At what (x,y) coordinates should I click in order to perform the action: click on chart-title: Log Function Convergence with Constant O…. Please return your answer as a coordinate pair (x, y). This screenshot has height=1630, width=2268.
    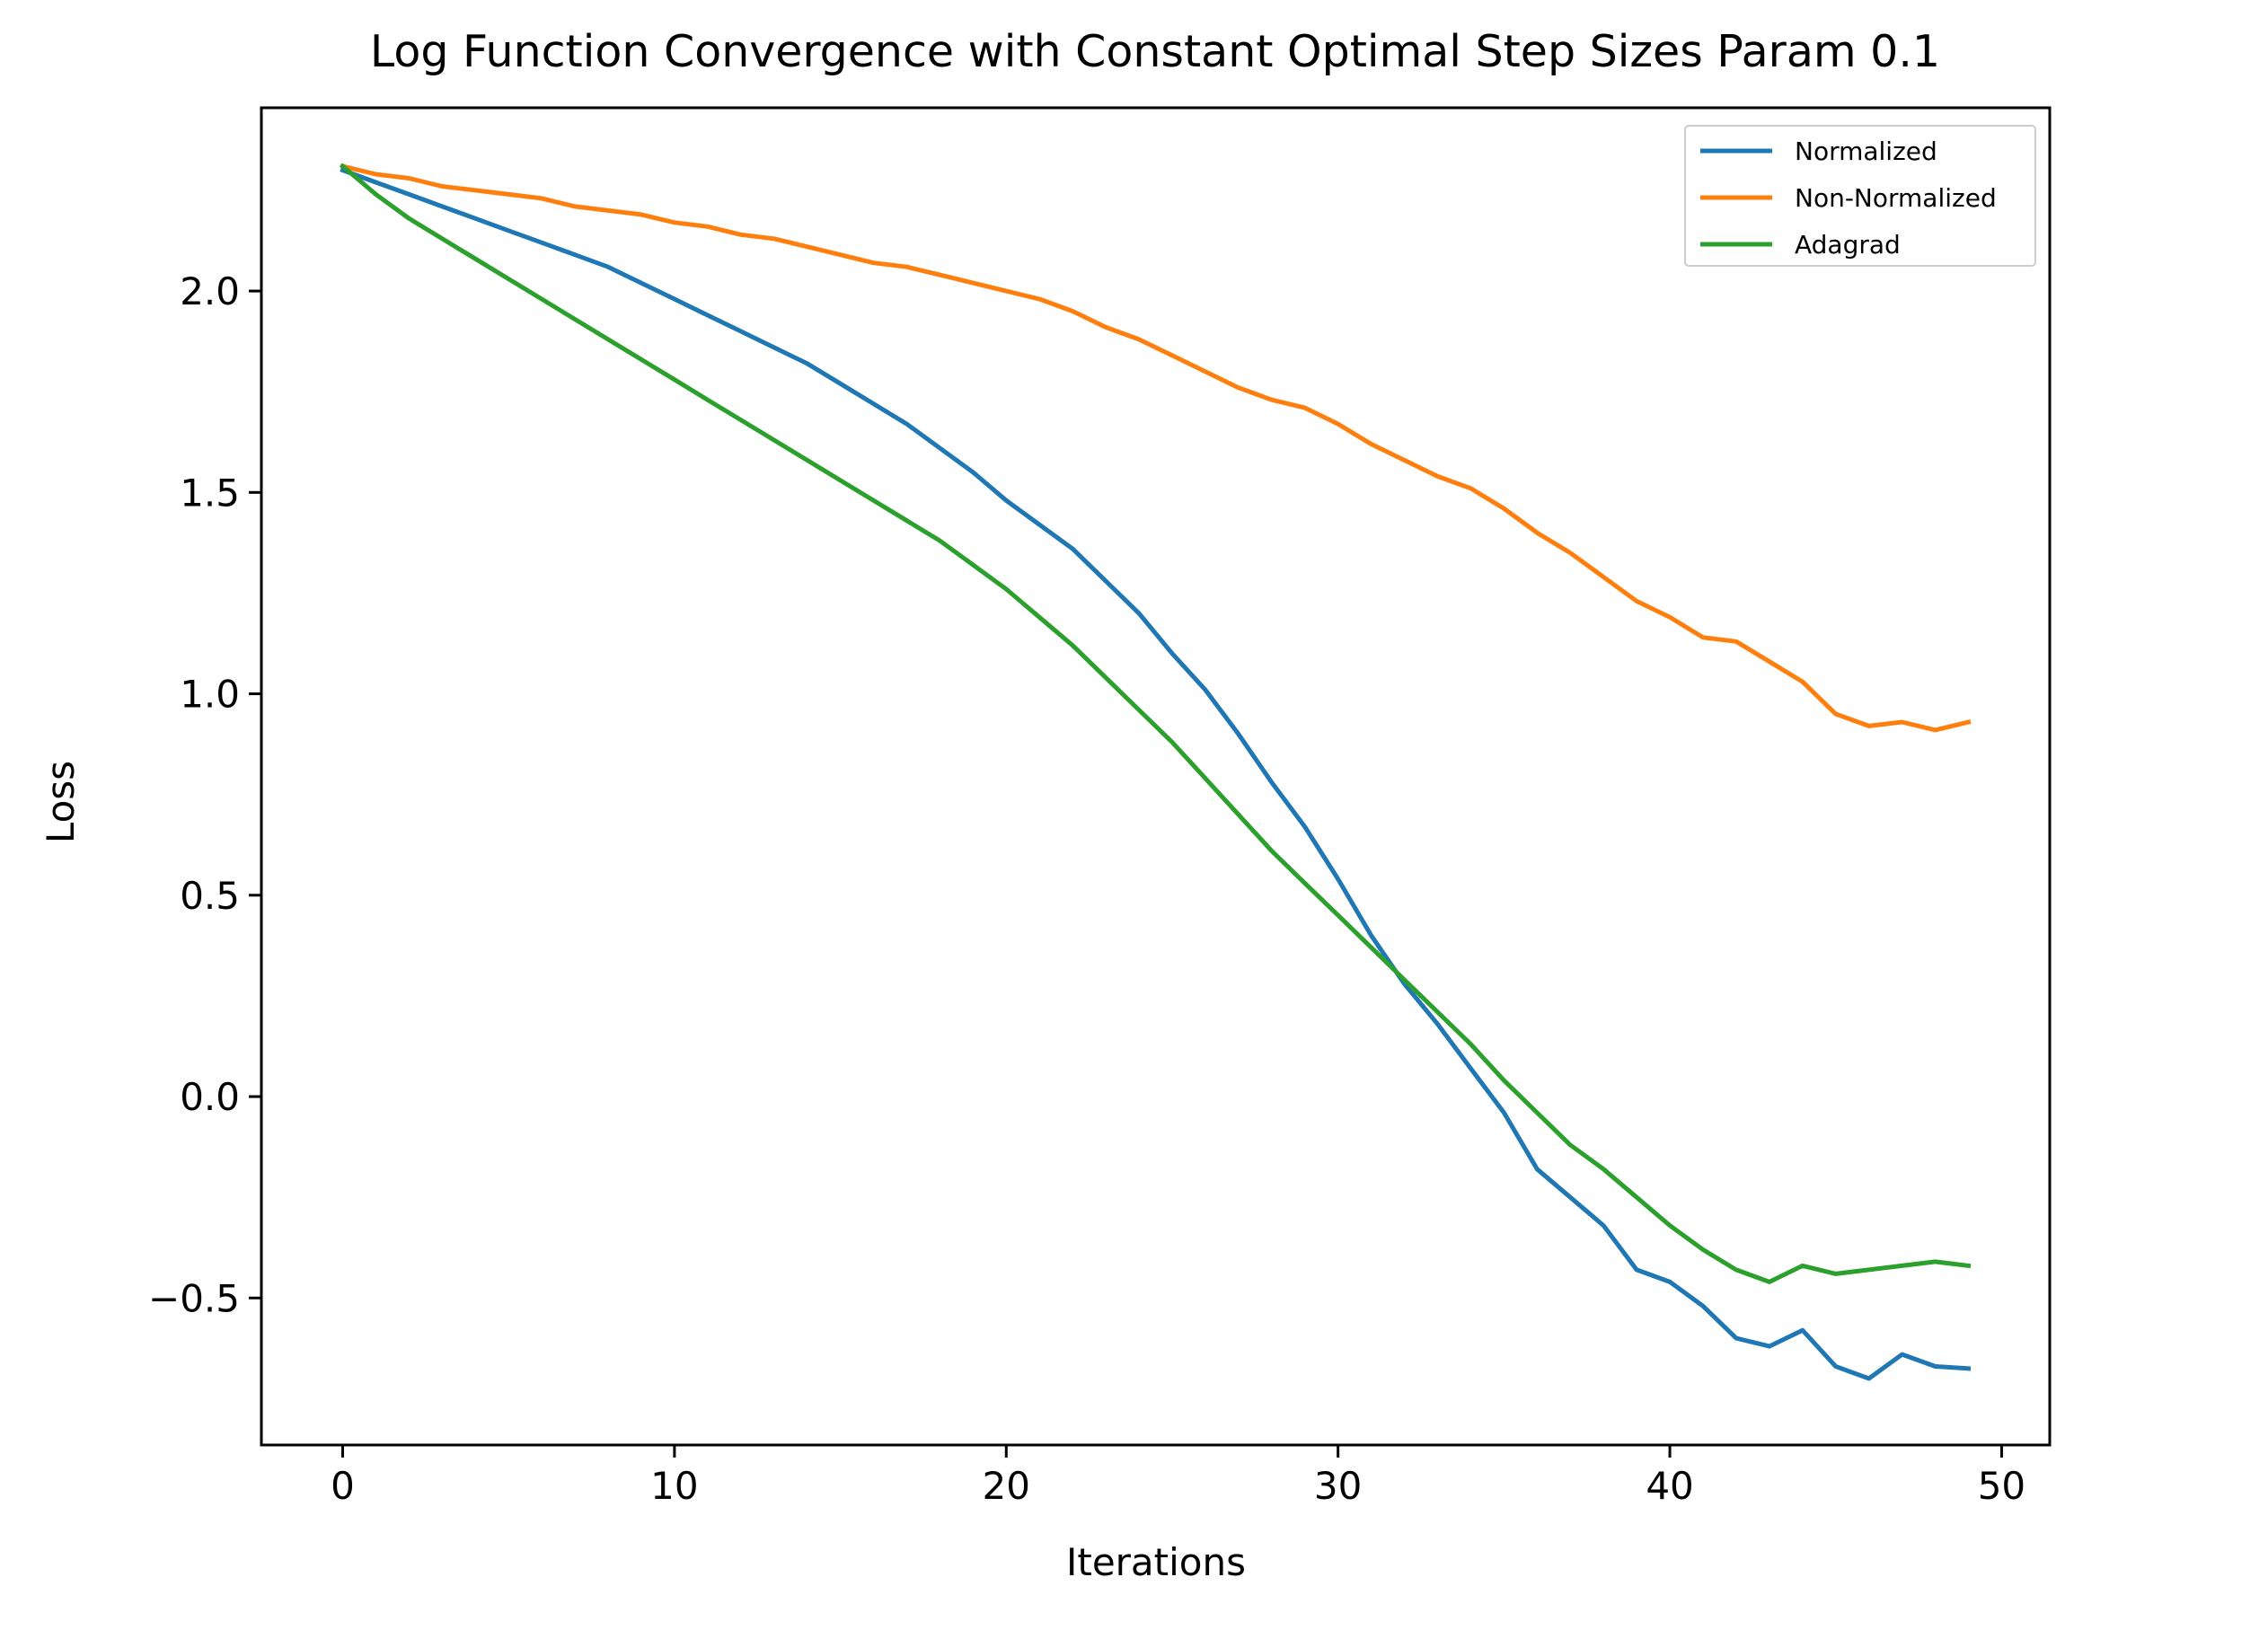
    Looking at the image, I should click on (1155, 51).